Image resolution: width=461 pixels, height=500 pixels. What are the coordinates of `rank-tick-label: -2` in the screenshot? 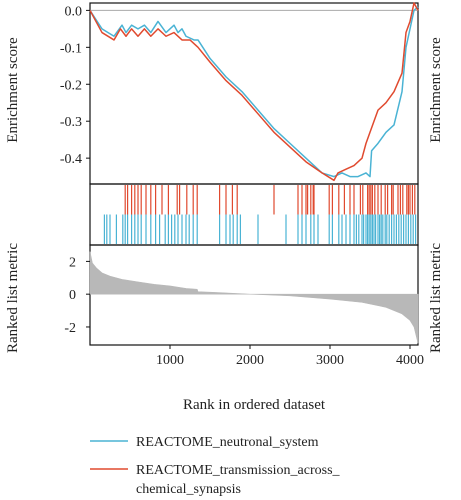 It's located at (70, 328).